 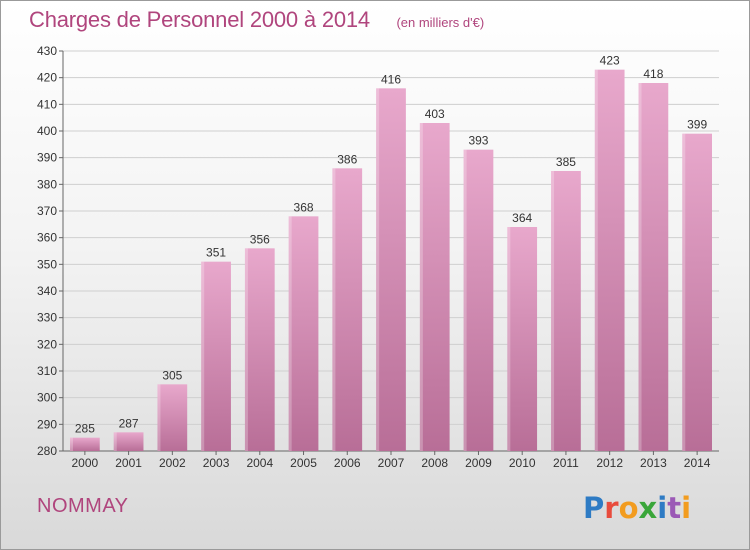 I want to click on y-tick-label: 300, so click(x=47, y=398).